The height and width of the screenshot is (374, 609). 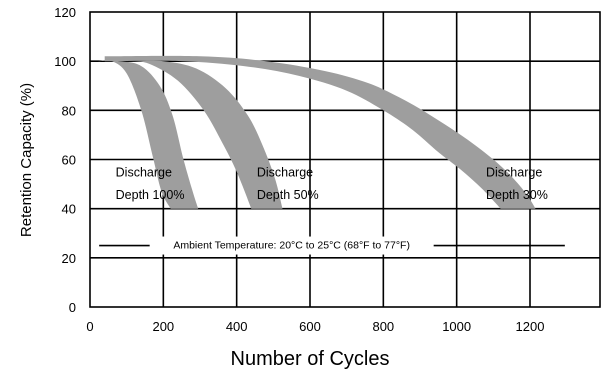 I want to click on y-tick-label: 40, so click(x=69, y=209).